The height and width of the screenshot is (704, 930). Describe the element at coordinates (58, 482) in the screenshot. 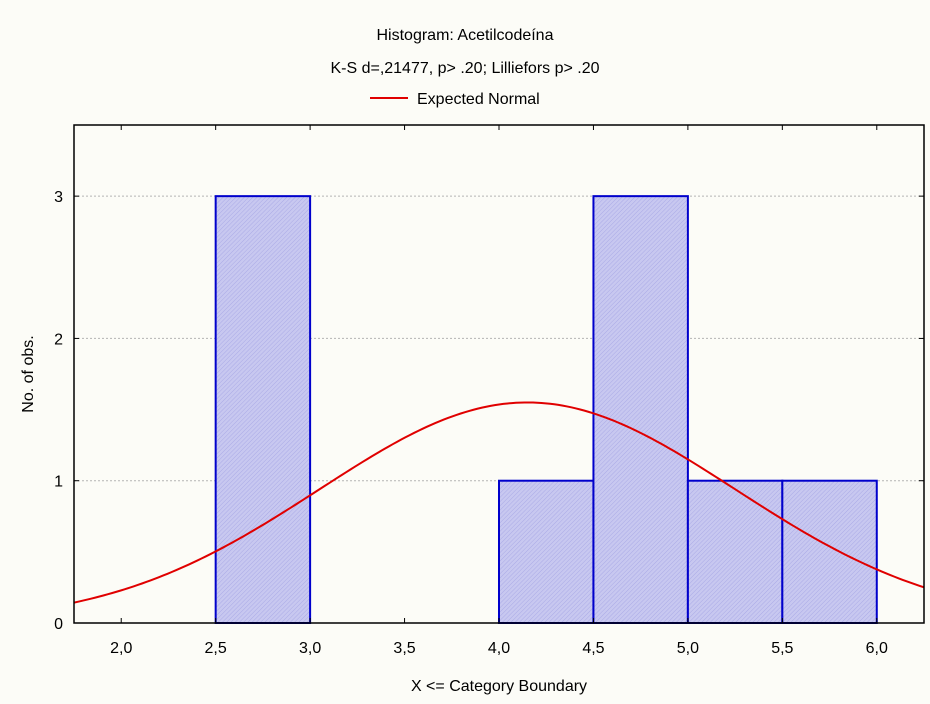

I see `y-tick-label: 1` at that location.